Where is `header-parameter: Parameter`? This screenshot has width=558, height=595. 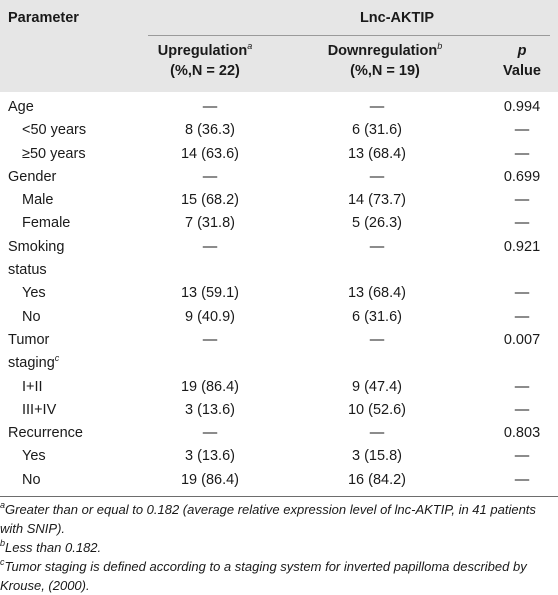
header-parameter: Parameter is located at coordinates (43, 18).